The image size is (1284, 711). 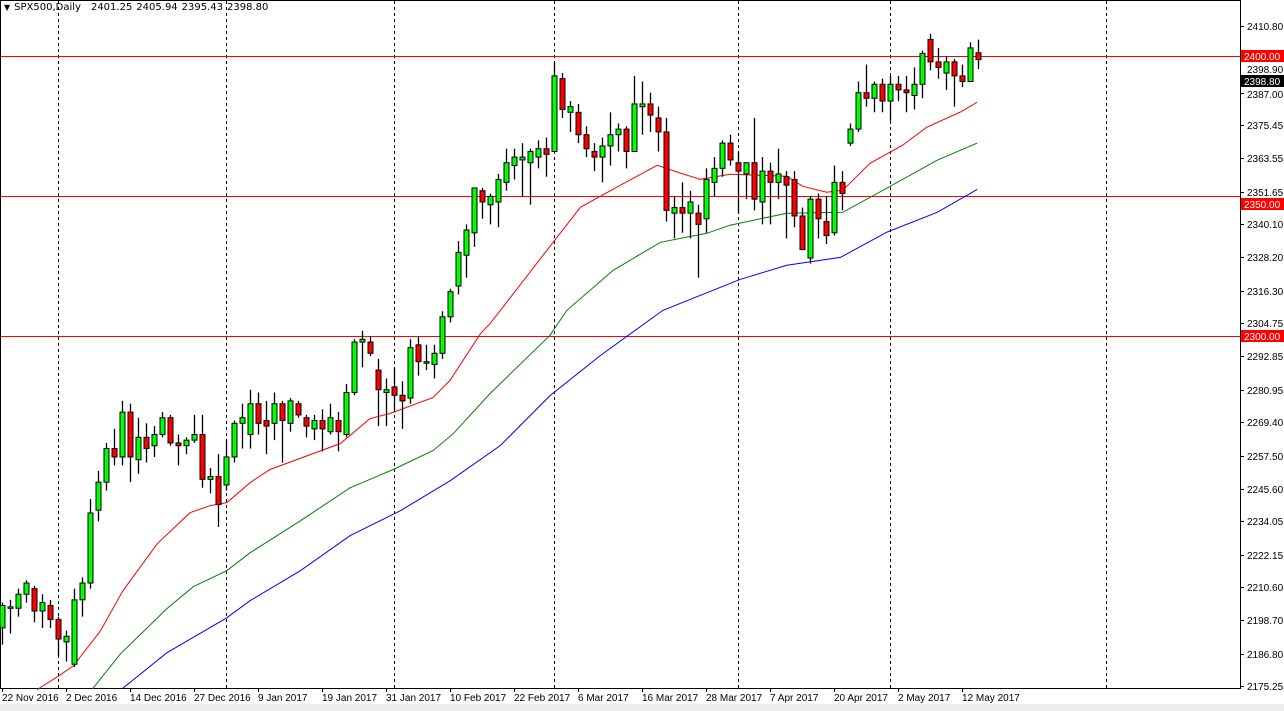 I want to click on collapse-triangle-icon: ▼, so click(x=7, y=7).